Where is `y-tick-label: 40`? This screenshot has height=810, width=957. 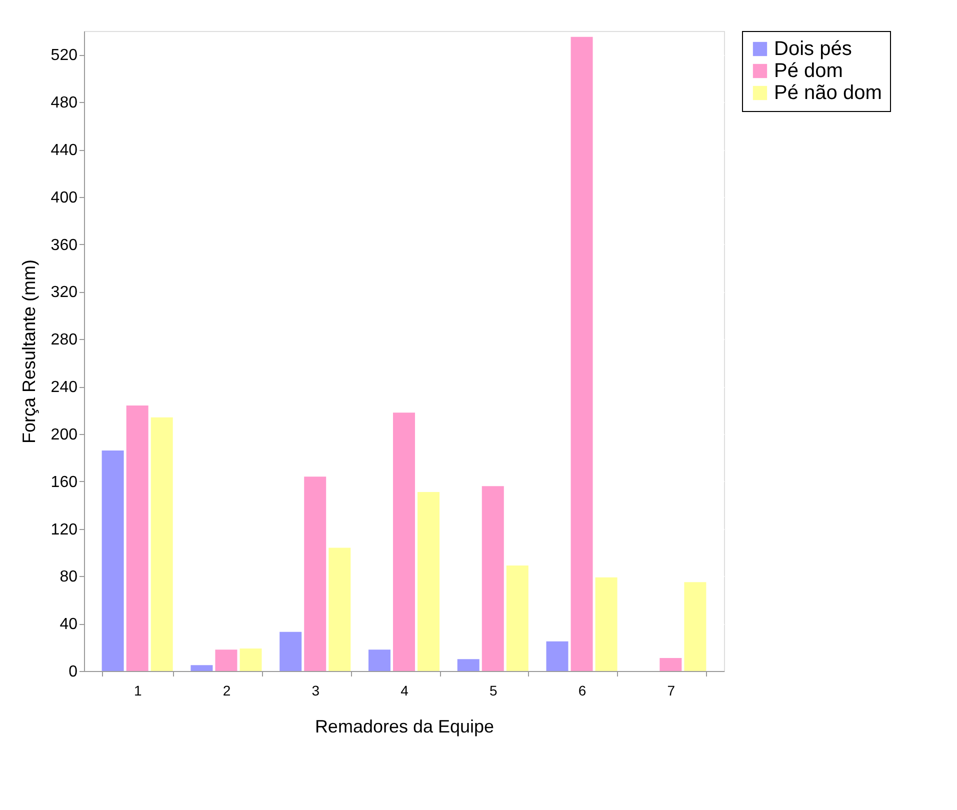
y-tick-label: 40 is located at coordinates (69, 625).